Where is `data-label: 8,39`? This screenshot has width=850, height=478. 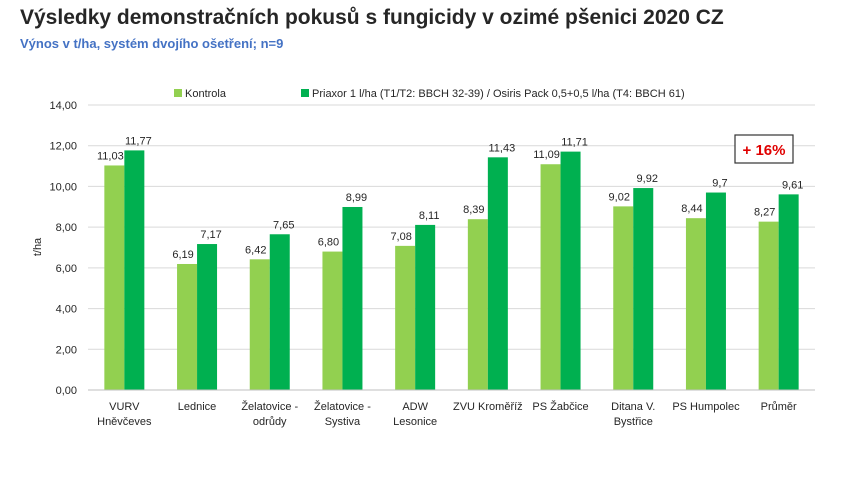
data-label: 8,39 is located at coordinates (473, 210).